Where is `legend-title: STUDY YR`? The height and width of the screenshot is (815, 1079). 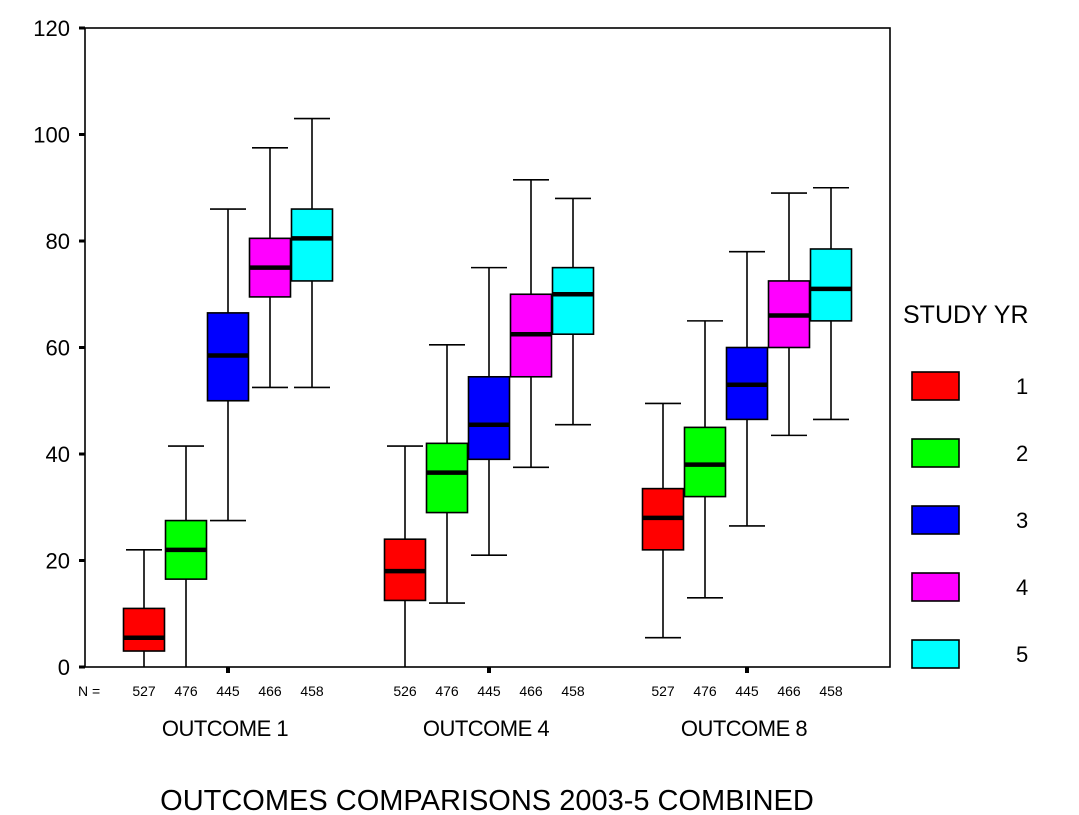 legend-title: STUDY YR is located at coordinates (966, 315).